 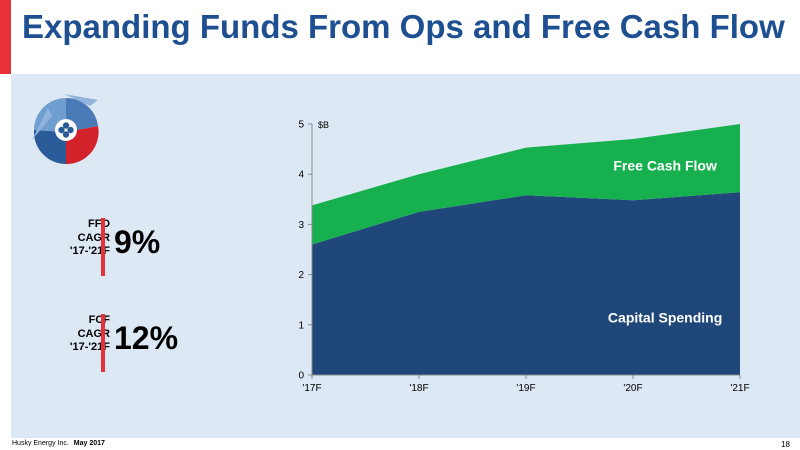 What do you see at coordinates (665, 317) in the screenshot?
I see `series-label-capital-spending: Capital Spending` at bounding box center [665, 317].